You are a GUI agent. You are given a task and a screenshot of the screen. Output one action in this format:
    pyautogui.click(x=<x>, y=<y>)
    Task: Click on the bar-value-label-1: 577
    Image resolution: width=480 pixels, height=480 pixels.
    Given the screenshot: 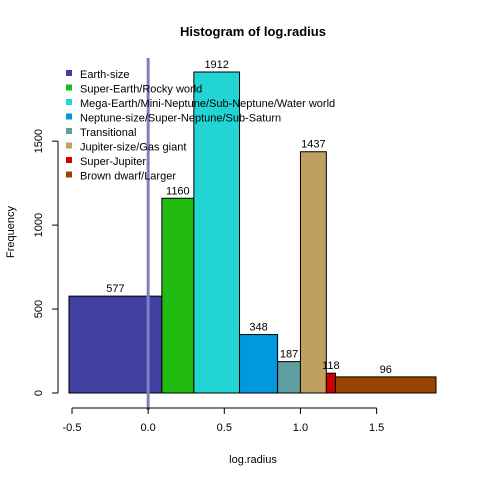 What is the action you would take?
    pyautogui.click(x=115, y=289)
    